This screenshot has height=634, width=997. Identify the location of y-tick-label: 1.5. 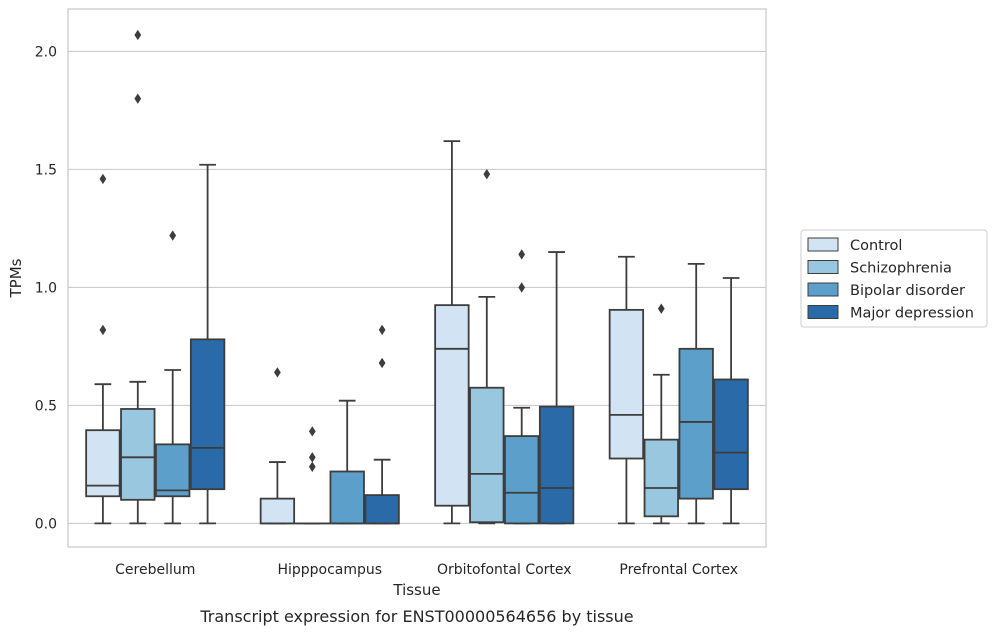
(46, 170).